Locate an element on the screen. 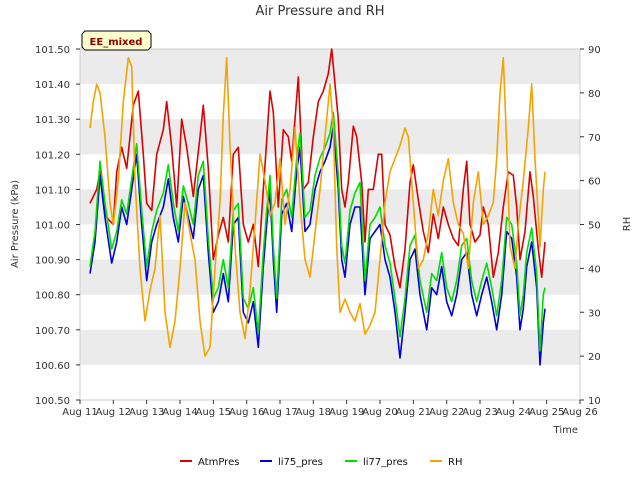  x-tick-label: Aug 26 is located at coordinates (579, 412).